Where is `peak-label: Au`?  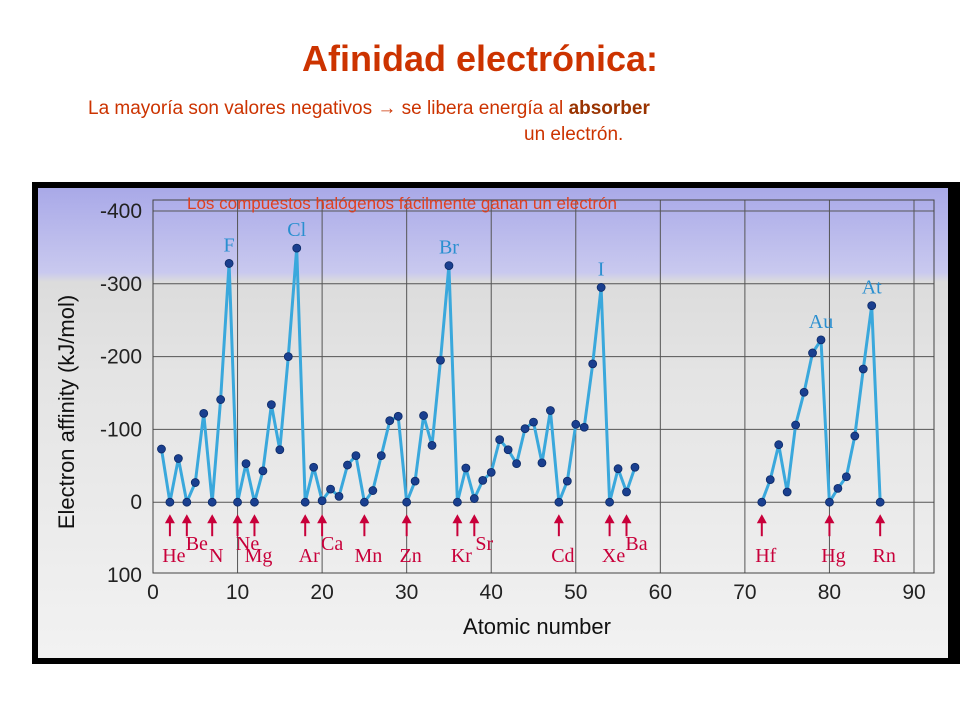 peak-label: Au is located at coordinates (821, 322).